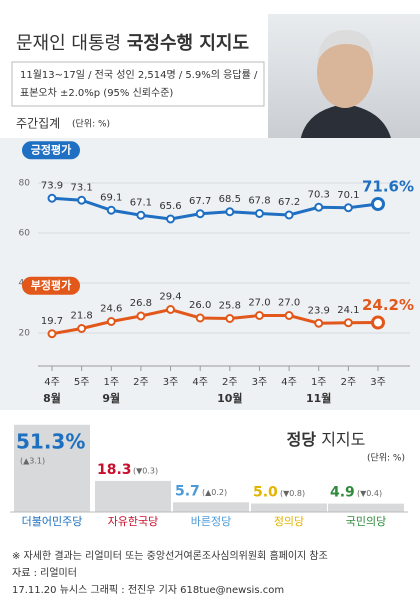 The height and width of the screenshot is (601, 420). I want to click on value-label: 25.8, so click(230, 306).